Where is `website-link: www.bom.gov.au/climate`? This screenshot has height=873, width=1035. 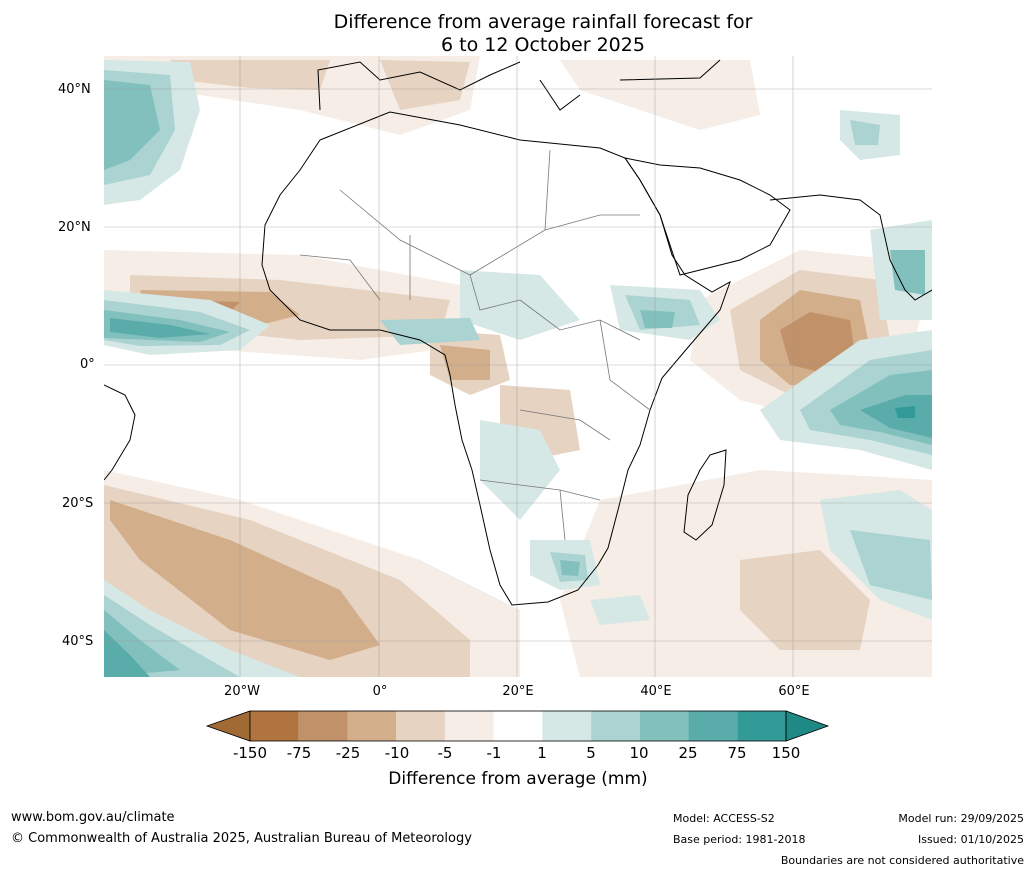
website-link: www.bom.gov.au/climate is located at coordinates (93, 817).